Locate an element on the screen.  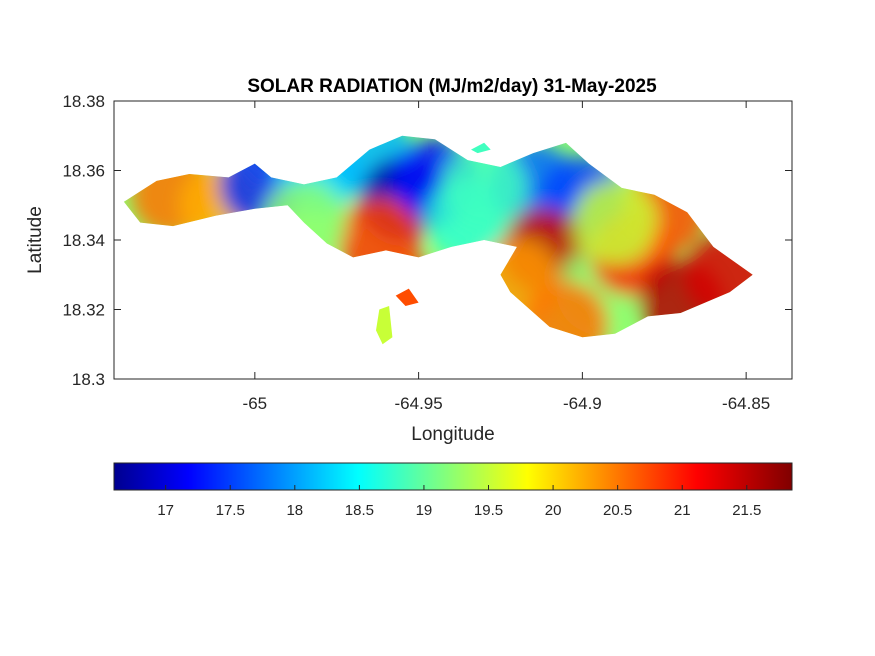
colorbar-tick-label: 21.5 is located at coordinates (746, 510).